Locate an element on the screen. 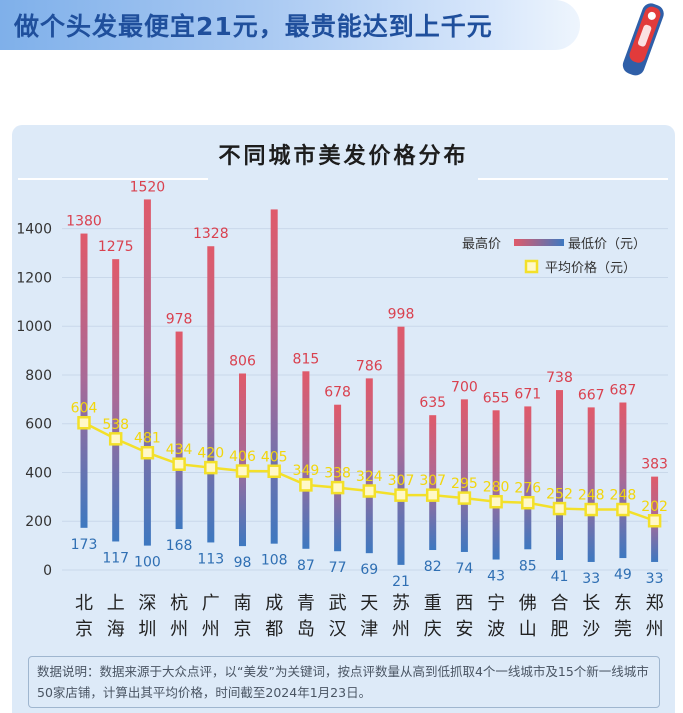  y-tick-label: 200 is located at coordinates (38, 522).